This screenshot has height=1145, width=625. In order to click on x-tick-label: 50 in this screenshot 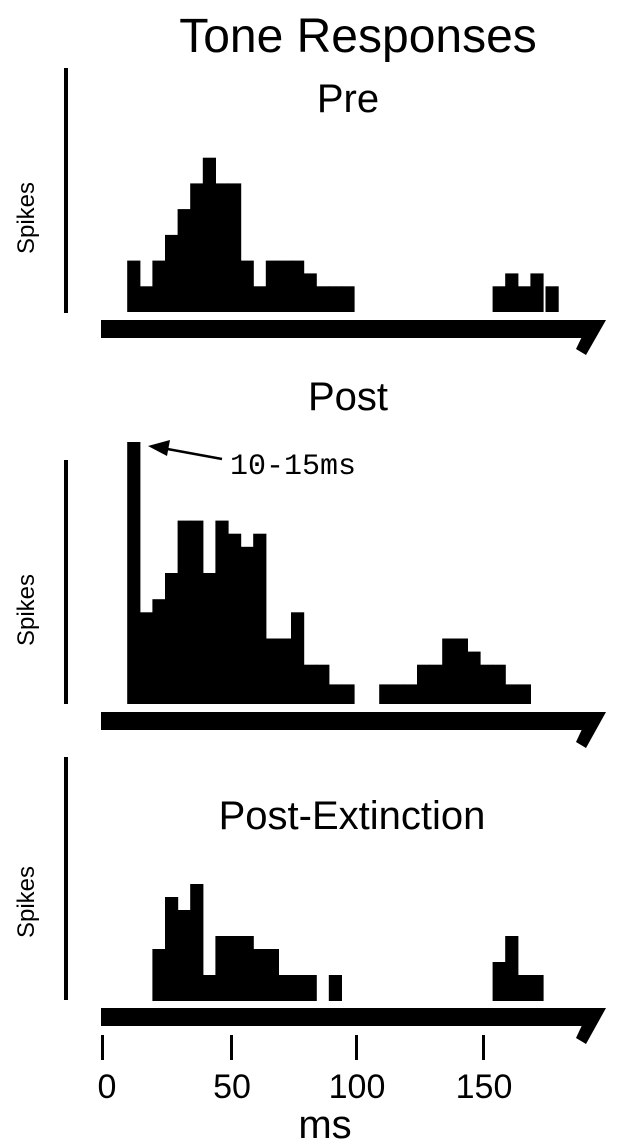, I will do `click(232, 1087)`.